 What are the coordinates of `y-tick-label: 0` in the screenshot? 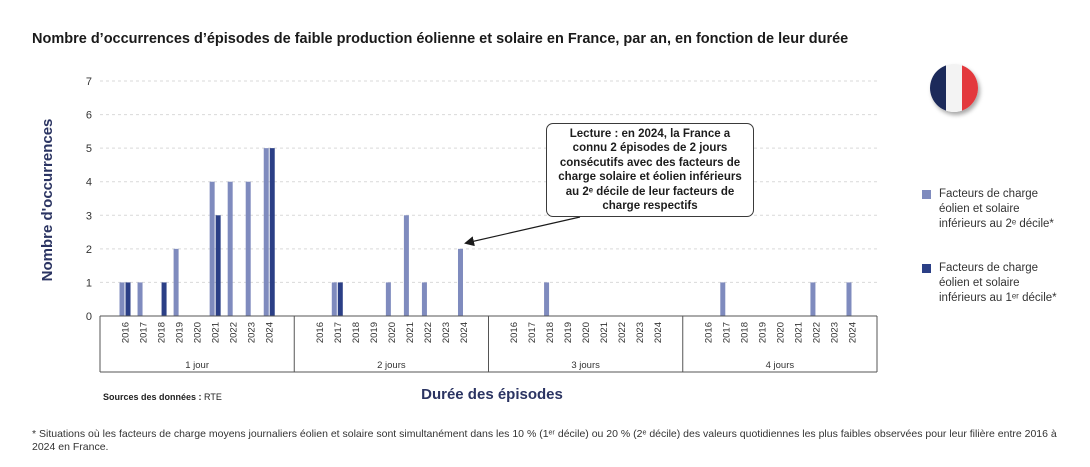 It's located at (89, 317).